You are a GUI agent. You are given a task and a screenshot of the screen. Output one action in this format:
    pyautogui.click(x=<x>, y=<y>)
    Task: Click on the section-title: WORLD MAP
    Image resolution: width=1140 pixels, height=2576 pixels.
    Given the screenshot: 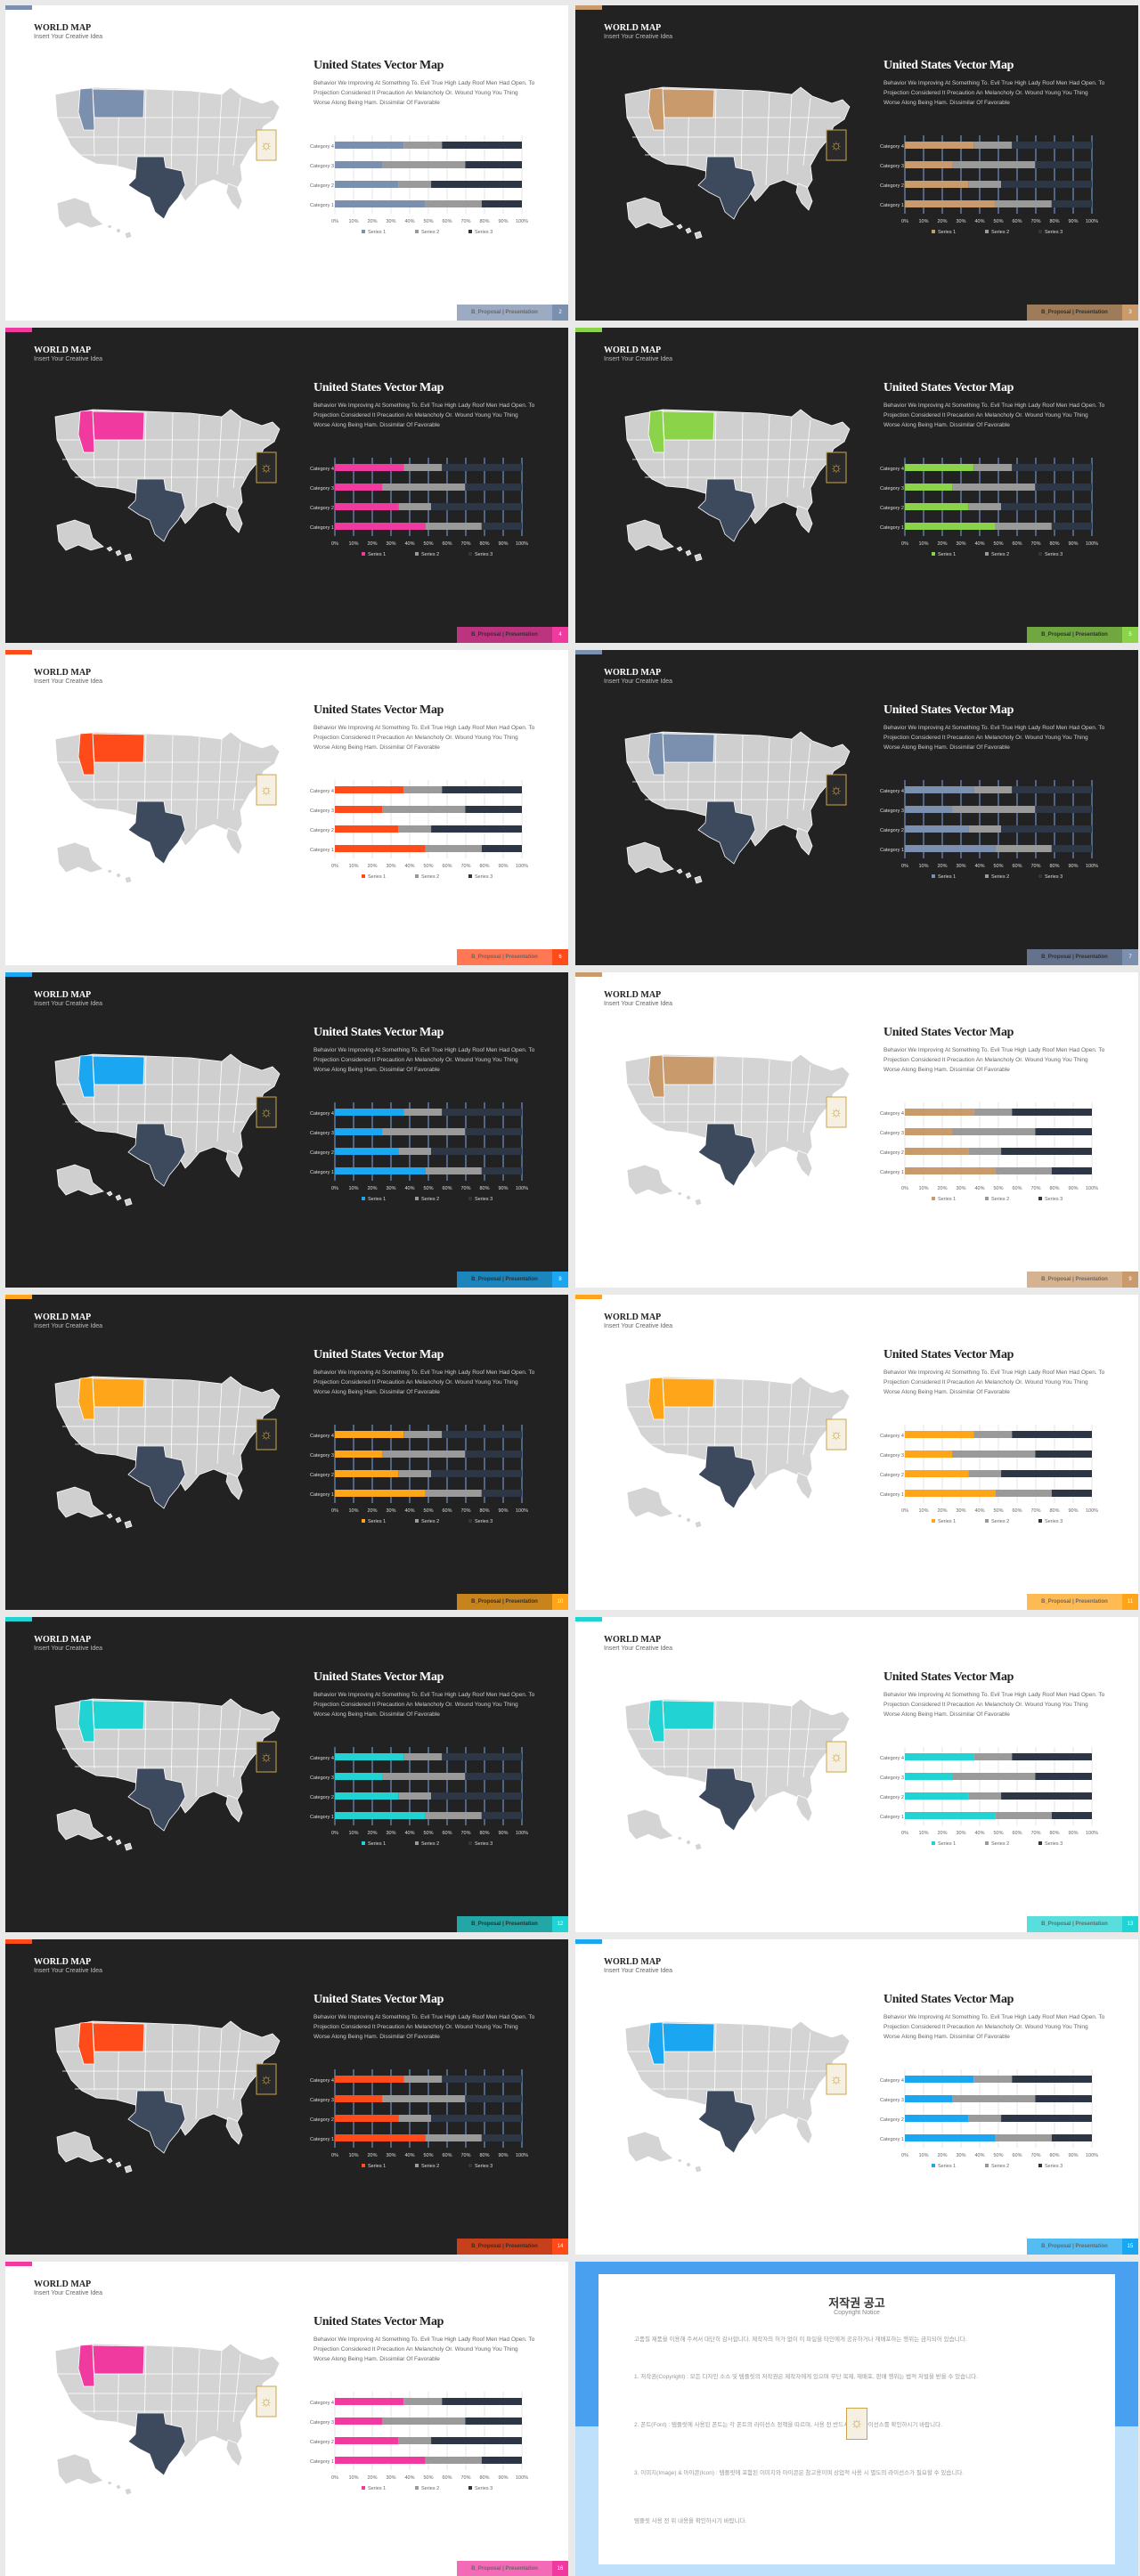 What is the action you would take?
    pyautogui.click(x=63, y=1640)
    